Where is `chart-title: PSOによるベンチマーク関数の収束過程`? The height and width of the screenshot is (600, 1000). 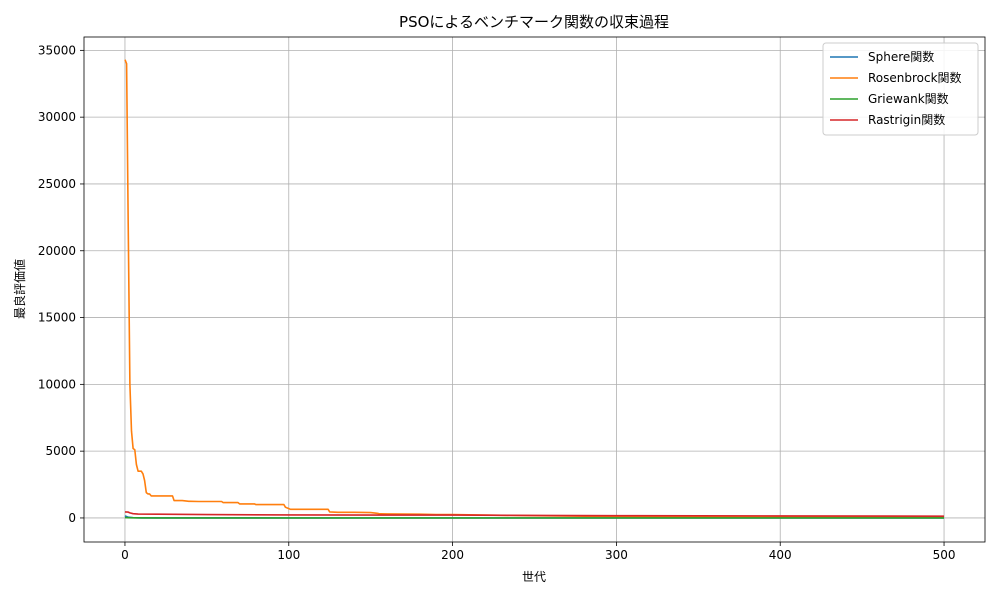 chart-title: PSOによるベンチマーク関数の収束過程 is located at coordinates (534, 22).